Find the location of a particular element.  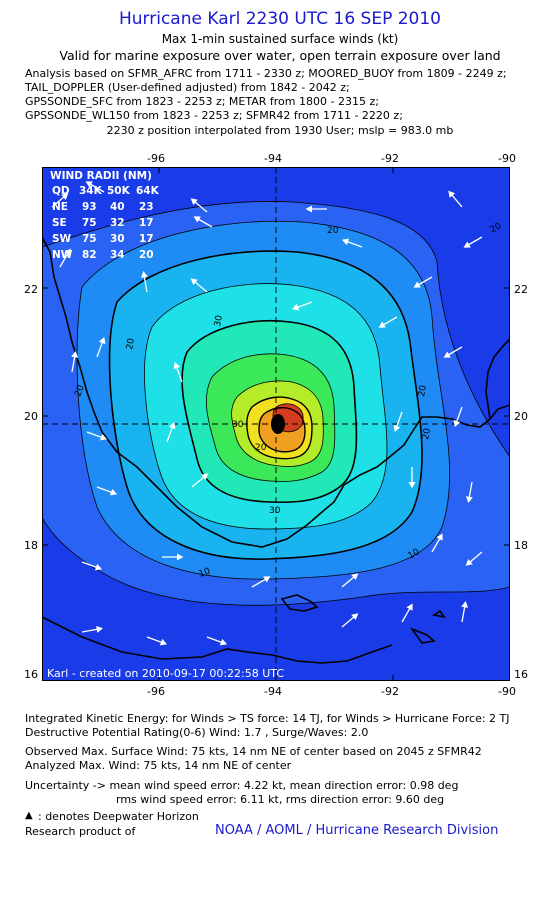

lon-label-top: -96 is located at coordinates (156, 158).